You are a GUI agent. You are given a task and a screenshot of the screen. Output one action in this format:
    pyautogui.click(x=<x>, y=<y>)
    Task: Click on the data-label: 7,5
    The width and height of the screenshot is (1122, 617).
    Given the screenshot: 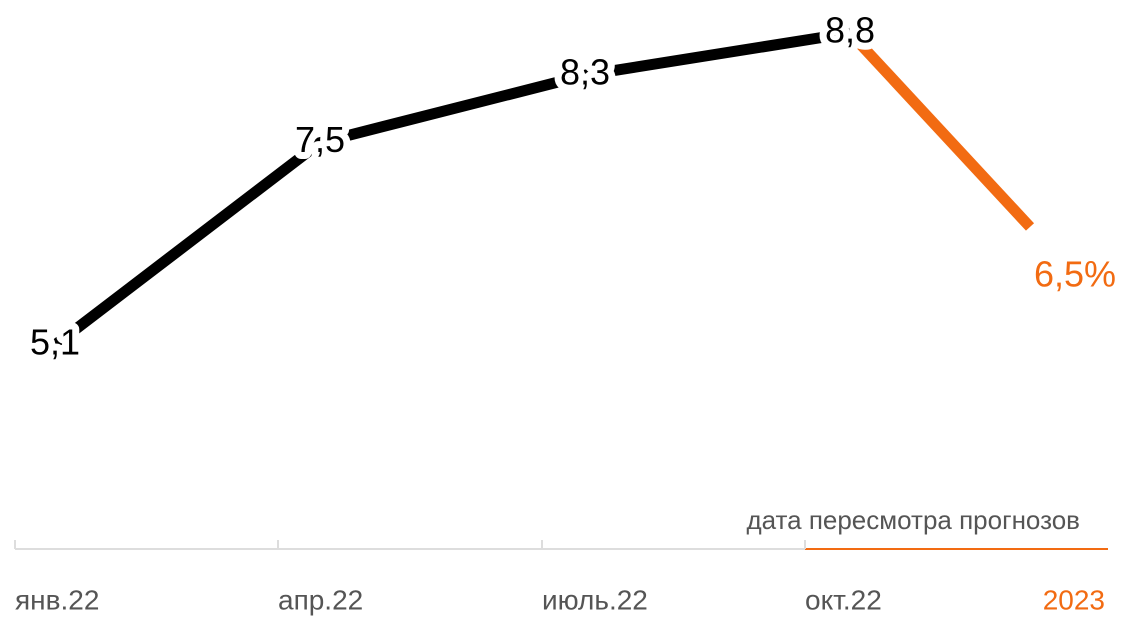 What is the action you would take?
    pyautogui.click(x=320, y=139)
    